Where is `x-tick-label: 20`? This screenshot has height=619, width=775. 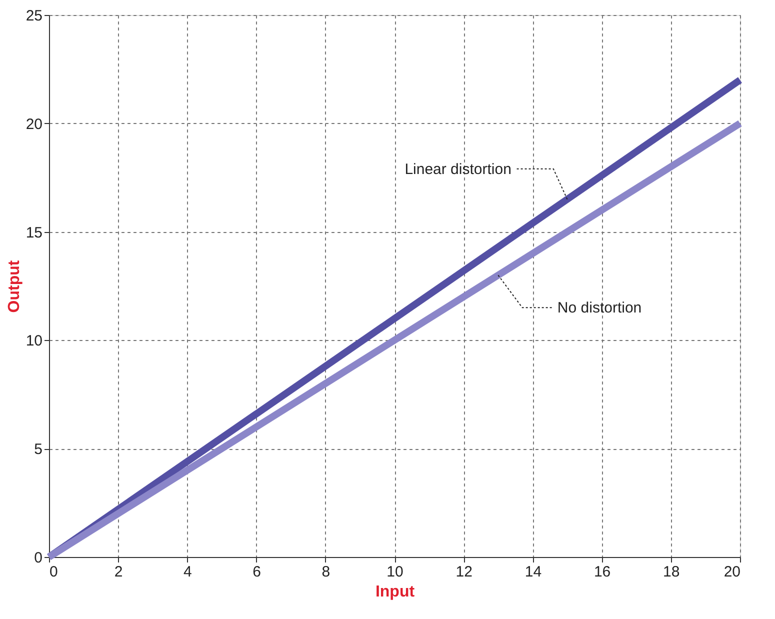 x-tick-label: 20 is located at coordinates (732, 572).